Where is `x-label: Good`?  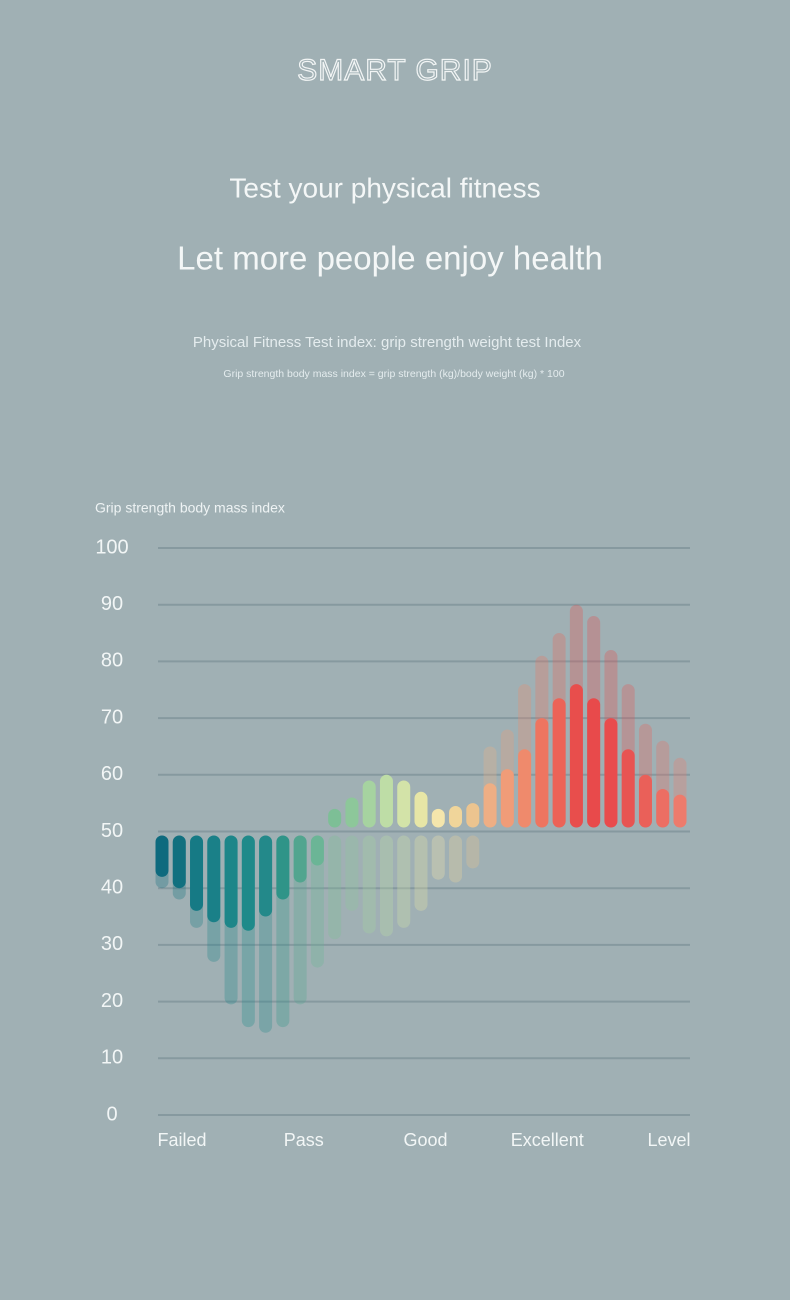 x-label: Good is located at coordinates (425, 1140).